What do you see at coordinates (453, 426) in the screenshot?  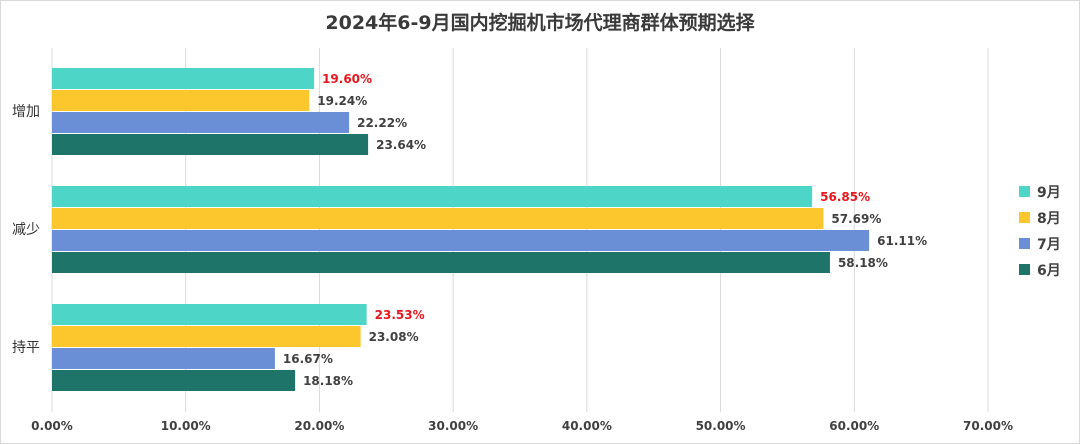 I see `x-tick-label: 30.00%` at bounding box center [453, 426].